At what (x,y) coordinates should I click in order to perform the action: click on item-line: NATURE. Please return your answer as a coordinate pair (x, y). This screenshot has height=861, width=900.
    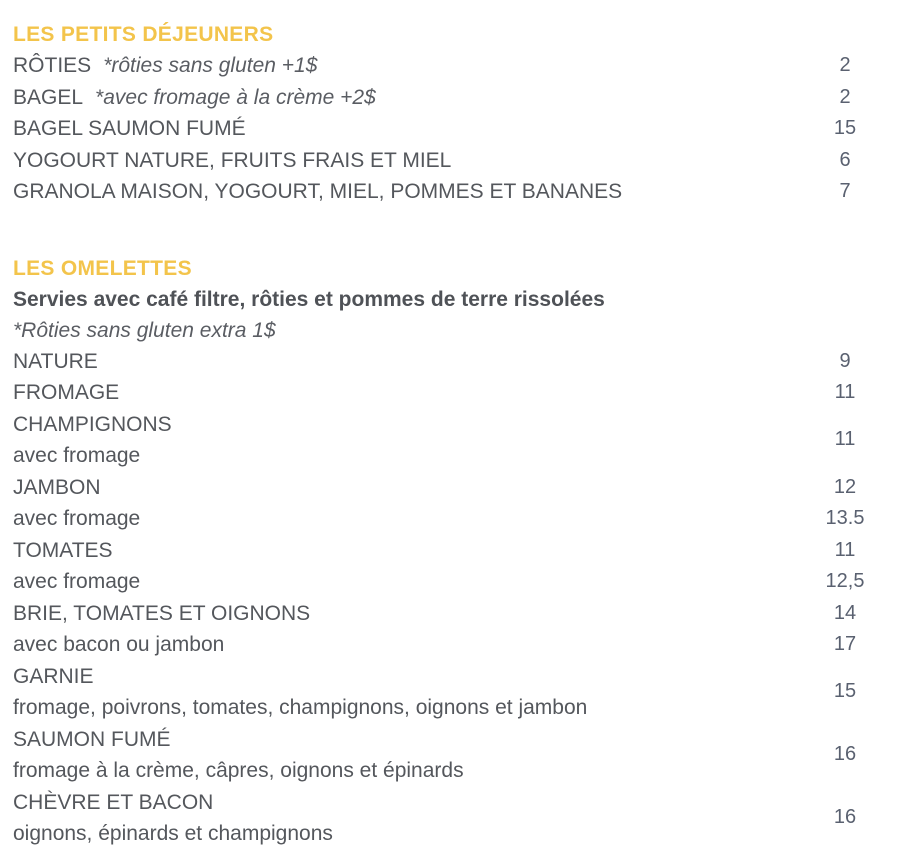
    Looking at the image, I should click on (401, 362).